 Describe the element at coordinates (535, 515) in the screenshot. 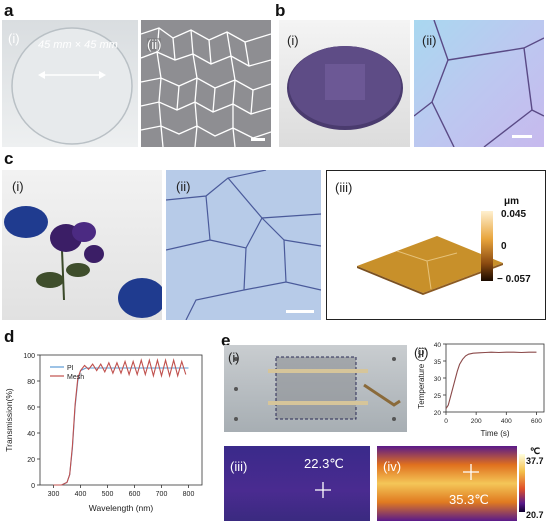

I see `thermal-colorbar-min: 20.7` at that location.